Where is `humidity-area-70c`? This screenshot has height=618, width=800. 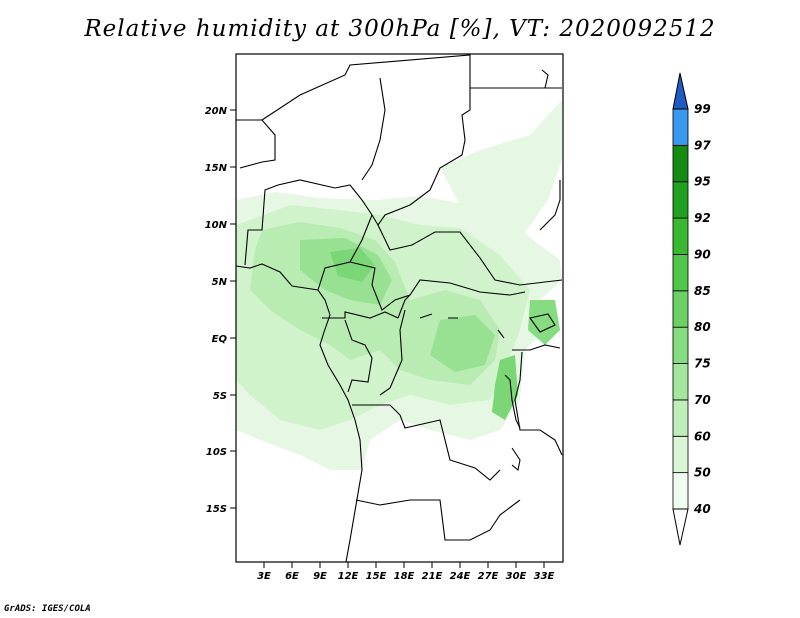 humidity-area-70c is located at coordinates (544, 322).